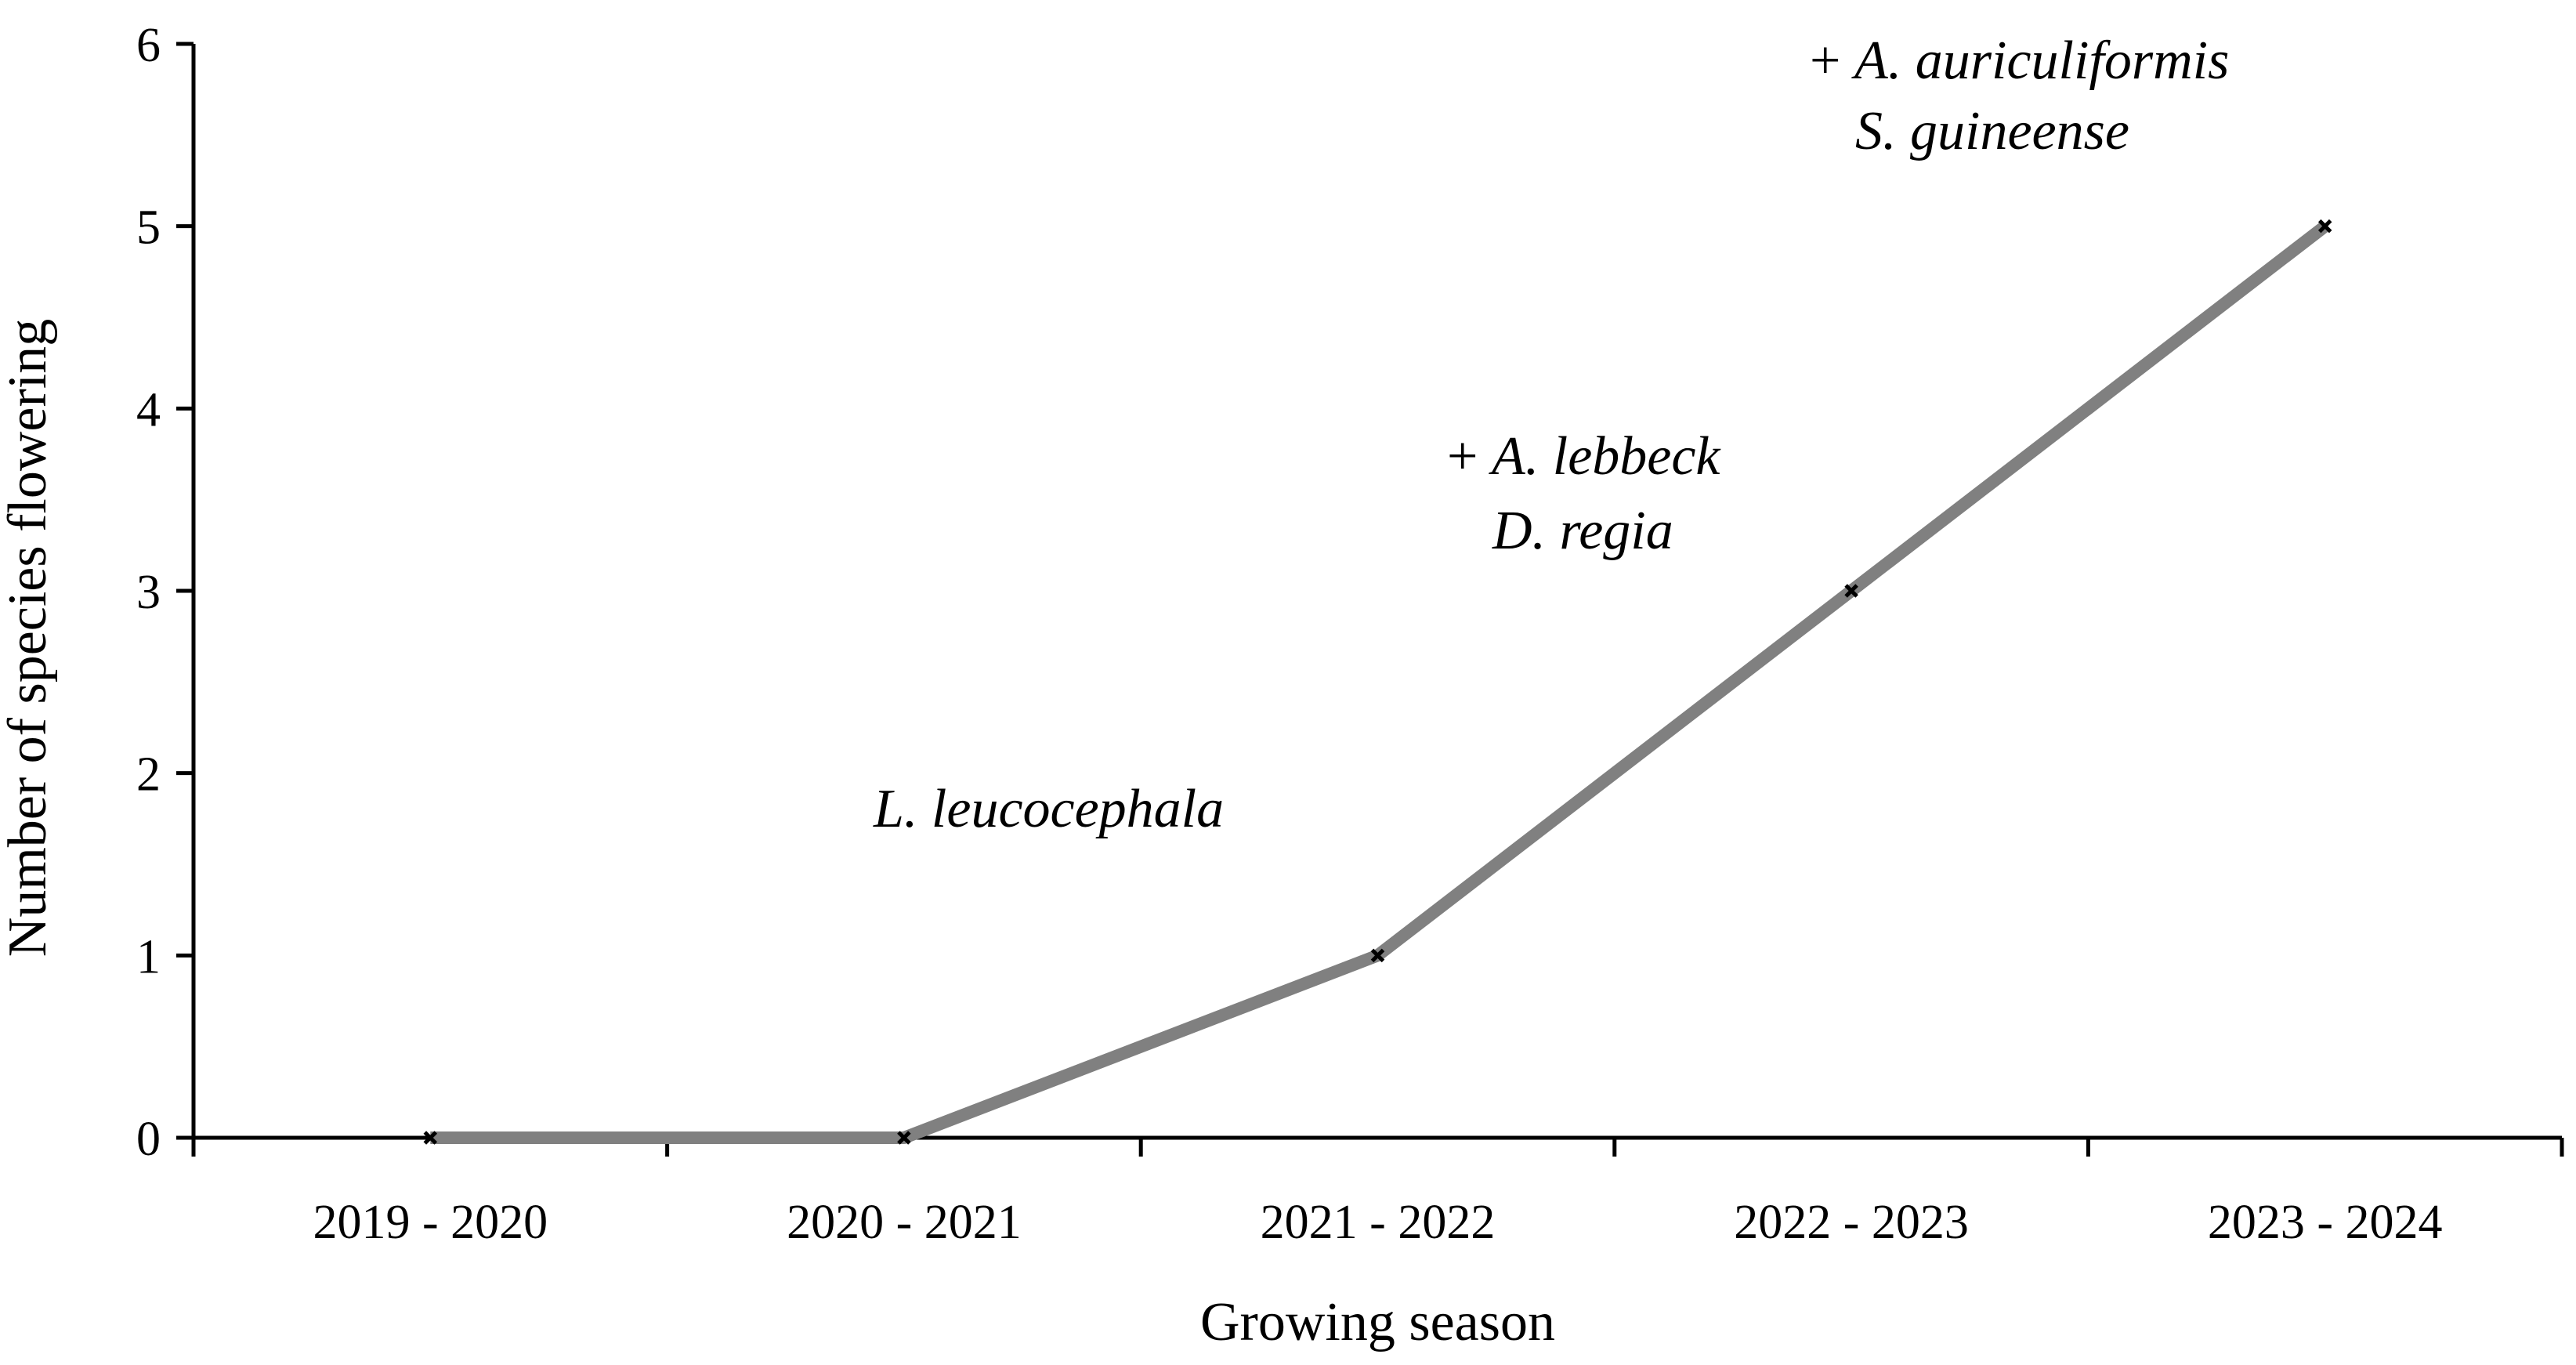 This screenshot has width=2576, height=1365. Describe the element at coordinates (149, 956) in the screenshot. I see `y-tick-label: 1` at that location.